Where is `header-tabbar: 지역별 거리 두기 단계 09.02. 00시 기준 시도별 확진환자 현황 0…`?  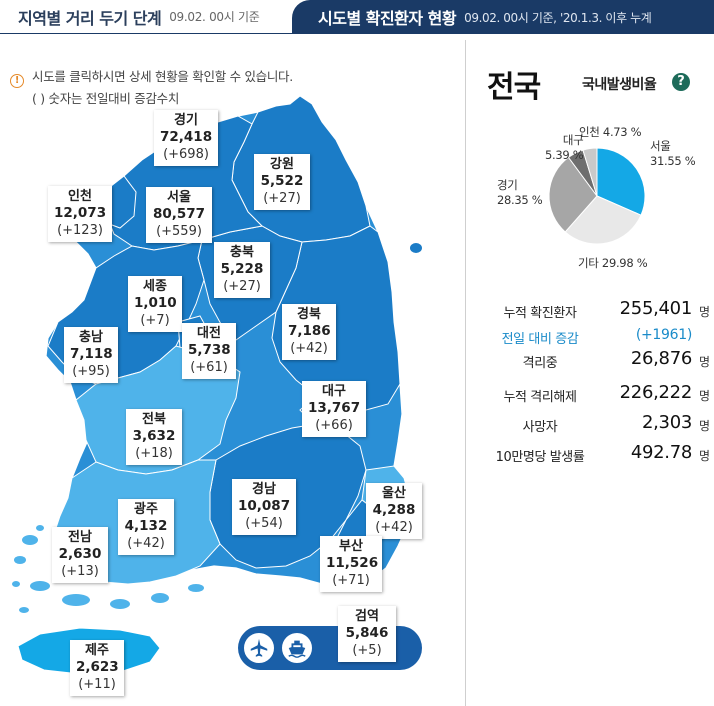
header-tabbar: 지역별 거리 두기 단계 09.02. 00시 기준 시도별 확진환자 현황 0… is located at coordinates (357, 17).